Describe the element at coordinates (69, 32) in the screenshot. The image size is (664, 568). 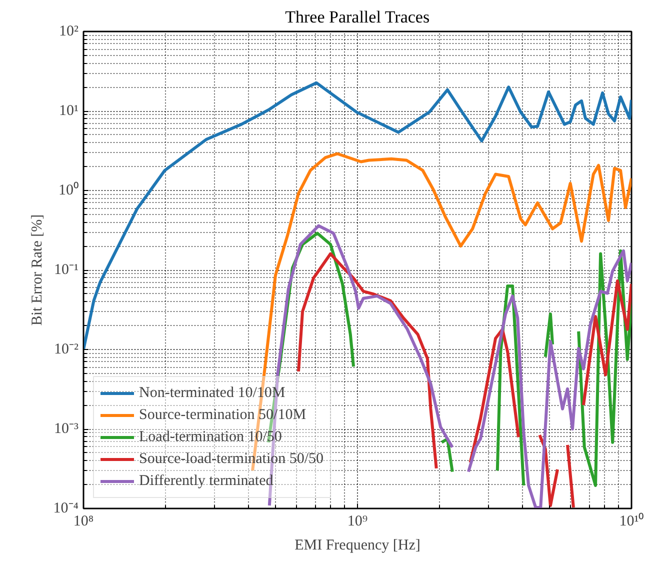
I see `y-tick-label: 10²` at that location.